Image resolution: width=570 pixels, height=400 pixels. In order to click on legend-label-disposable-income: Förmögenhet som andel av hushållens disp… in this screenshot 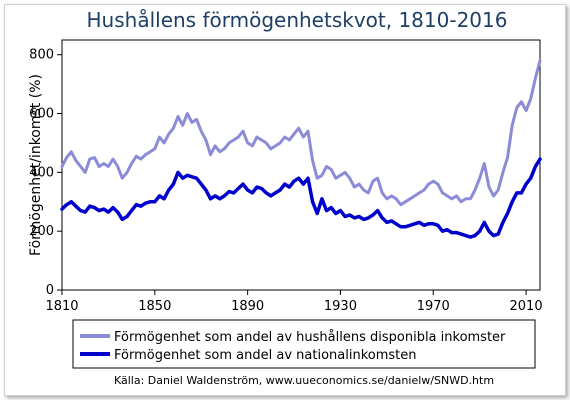, I will do `click(310, 337)`.